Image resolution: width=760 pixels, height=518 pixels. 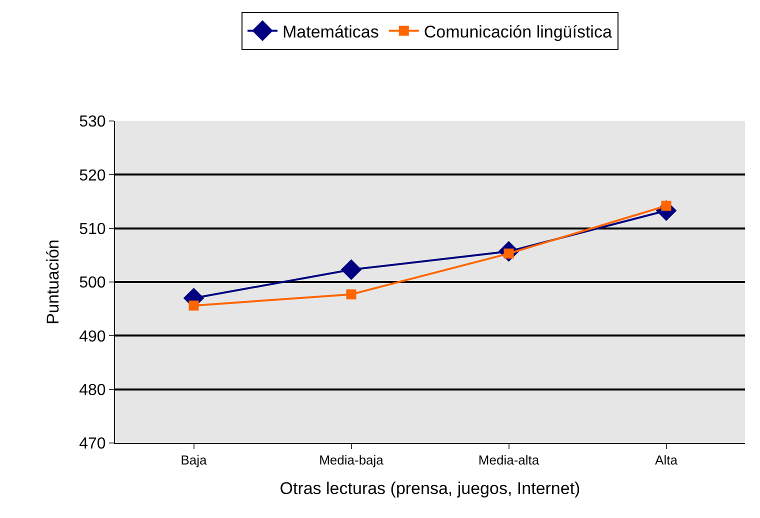 I want to click on y-tick-label: 530, so click(x=92, y=122).